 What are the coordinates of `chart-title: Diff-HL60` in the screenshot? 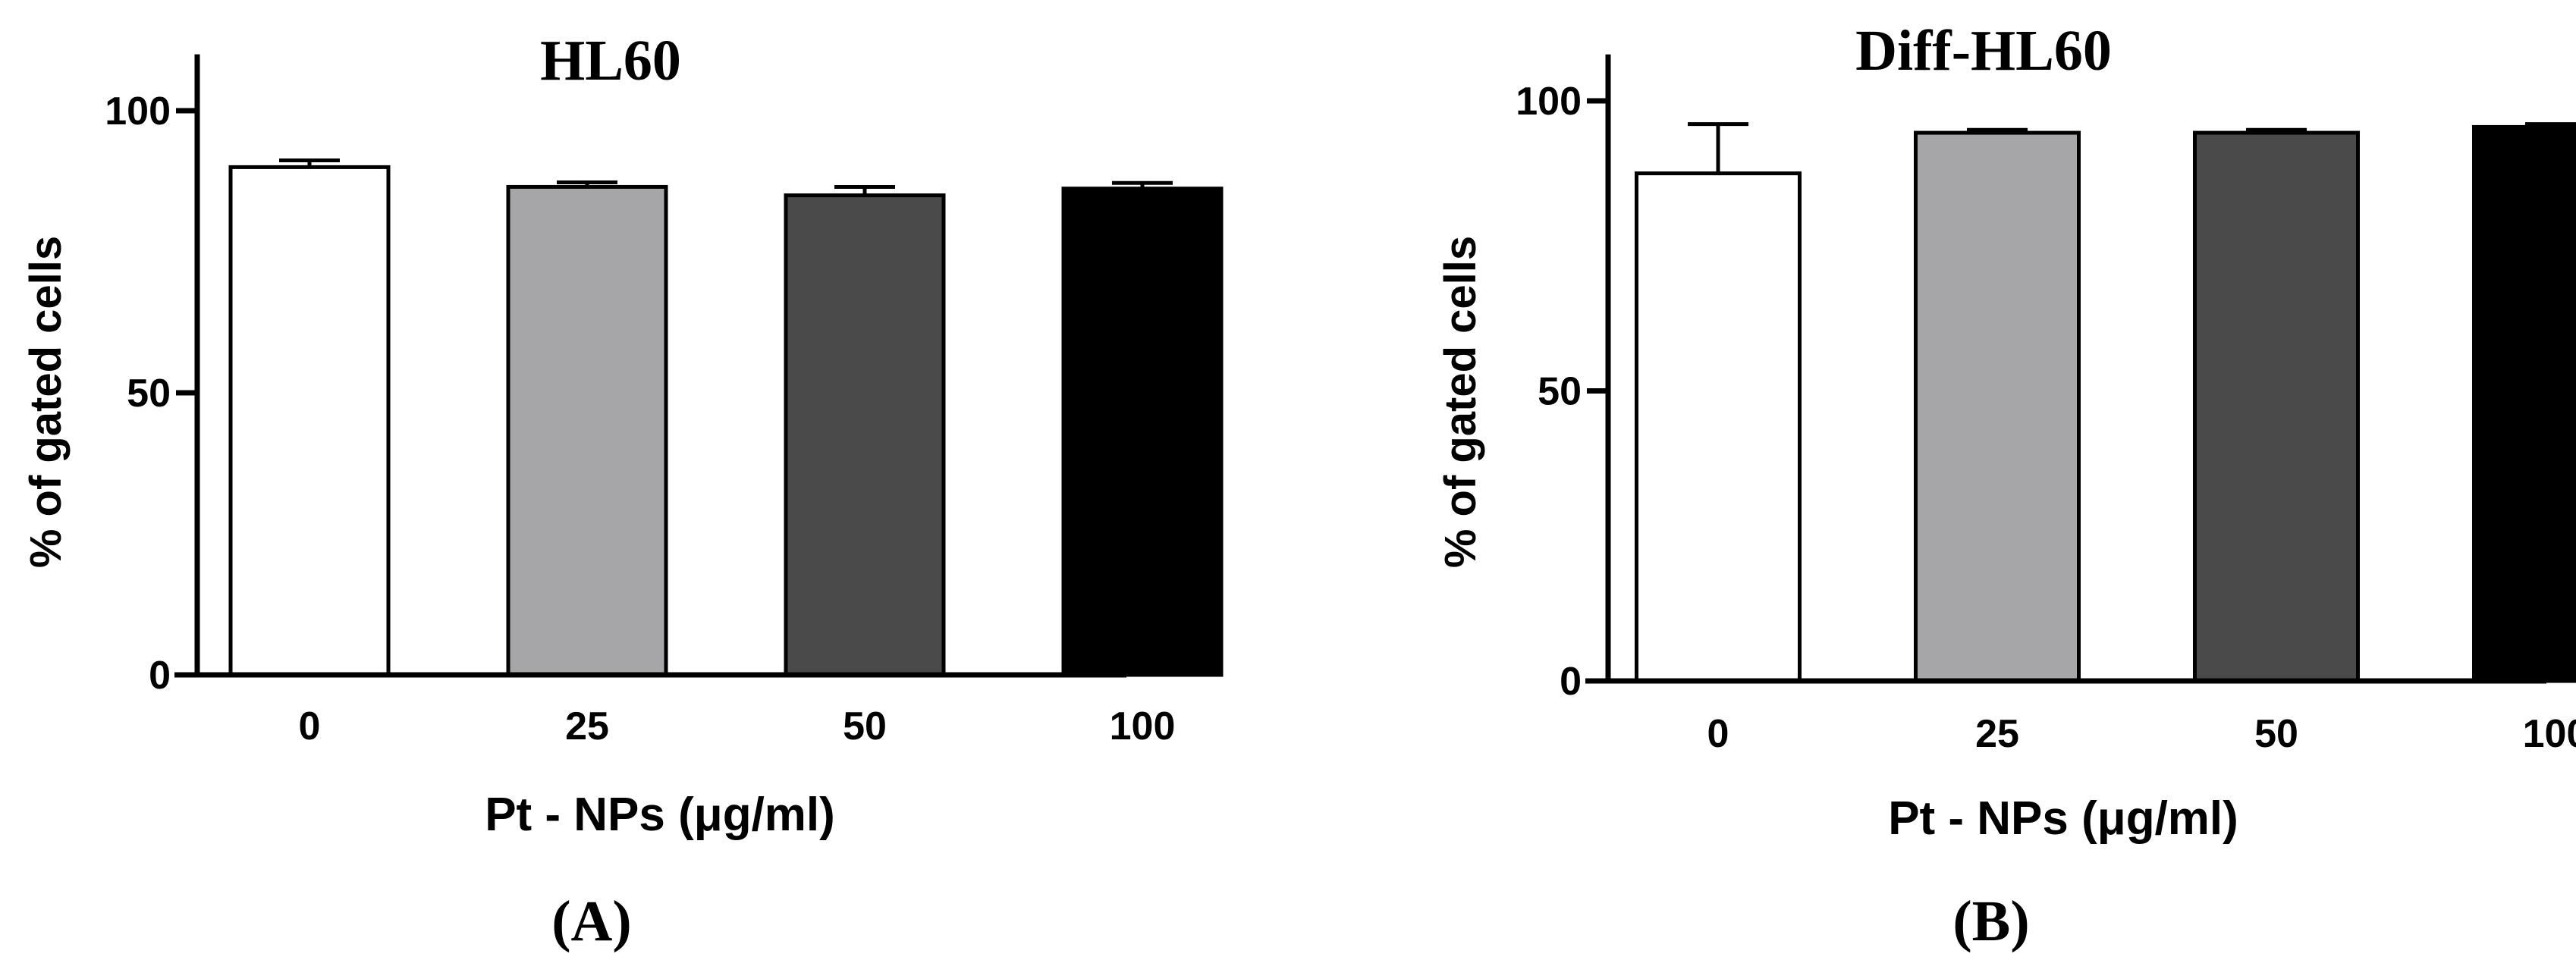 It's located at (1983, 51).